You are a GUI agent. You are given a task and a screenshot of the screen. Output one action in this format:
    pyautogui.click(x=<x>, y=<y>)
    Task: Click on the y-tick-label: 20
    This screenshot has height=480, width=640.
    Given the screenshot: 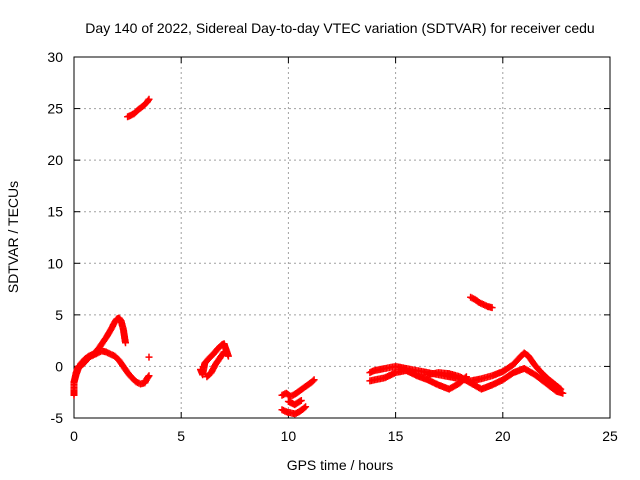 What is the action you would take?
    pyautogui.click(x=55, y=160)
    